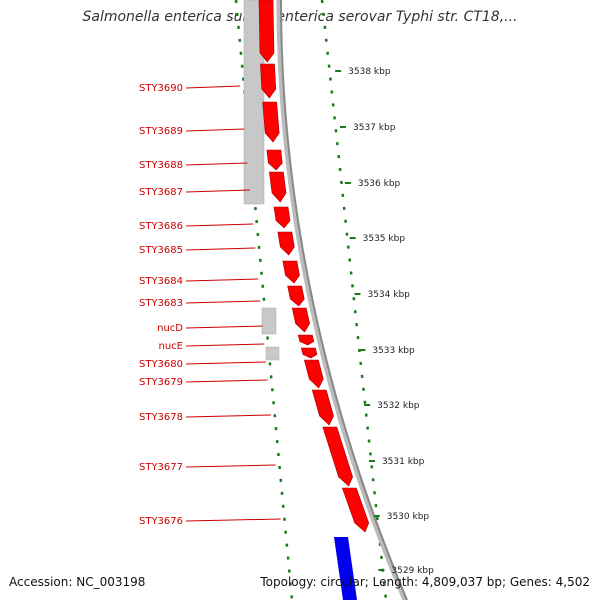  What do you see at coordinates (161, 467) in the screenshot?
I see `gene-label: STY3677` at bounding box center [161, 467].